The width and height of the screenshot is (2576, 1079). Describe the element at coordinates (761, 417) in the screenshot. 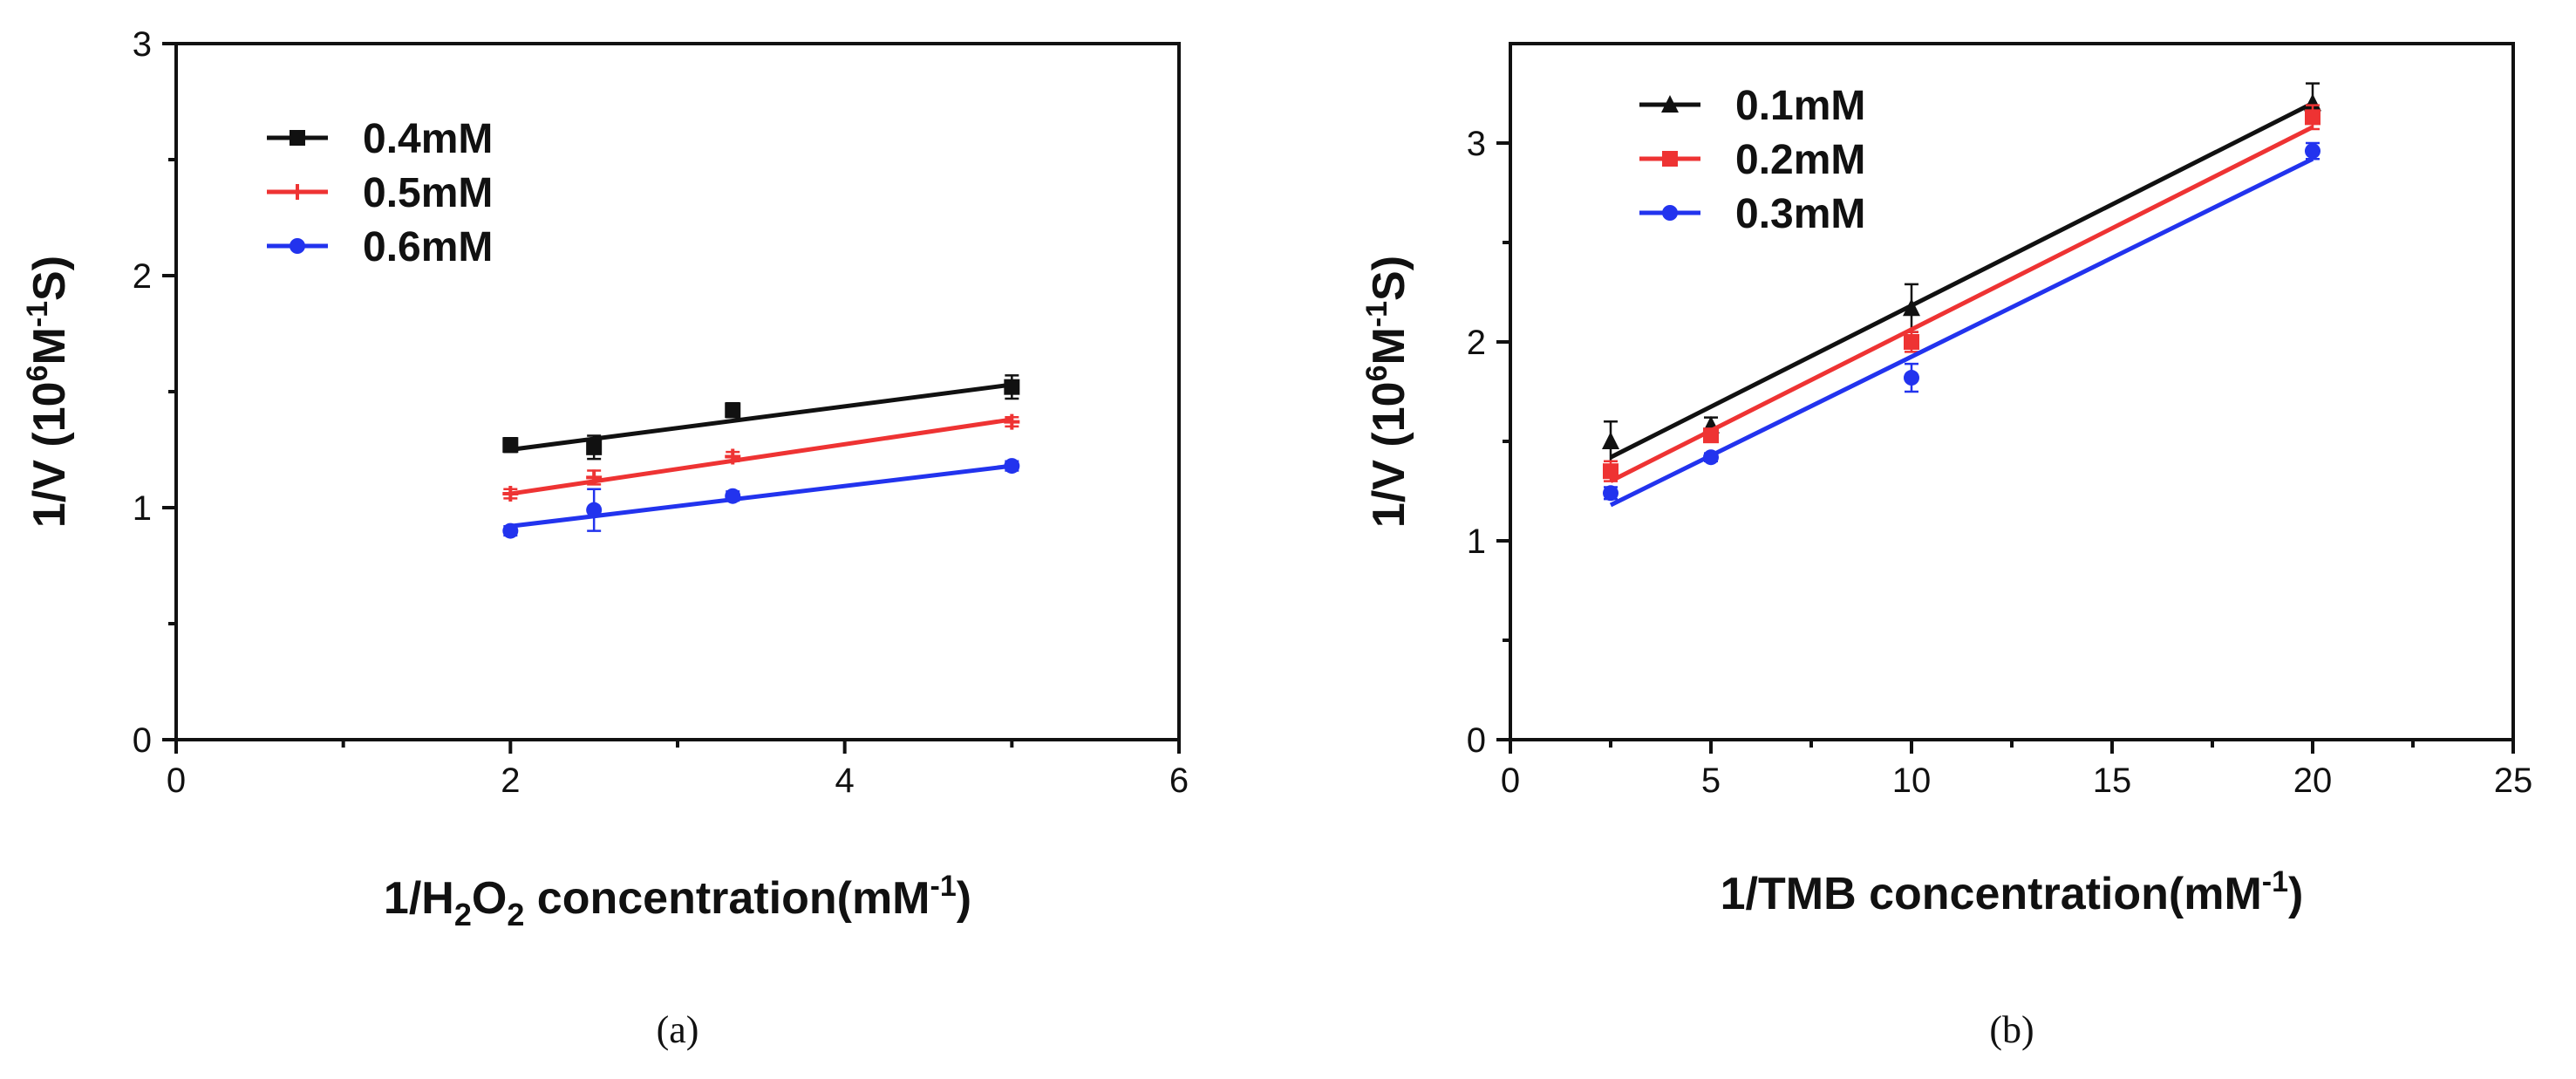

I see `fit-line-0.4mM` at that location.